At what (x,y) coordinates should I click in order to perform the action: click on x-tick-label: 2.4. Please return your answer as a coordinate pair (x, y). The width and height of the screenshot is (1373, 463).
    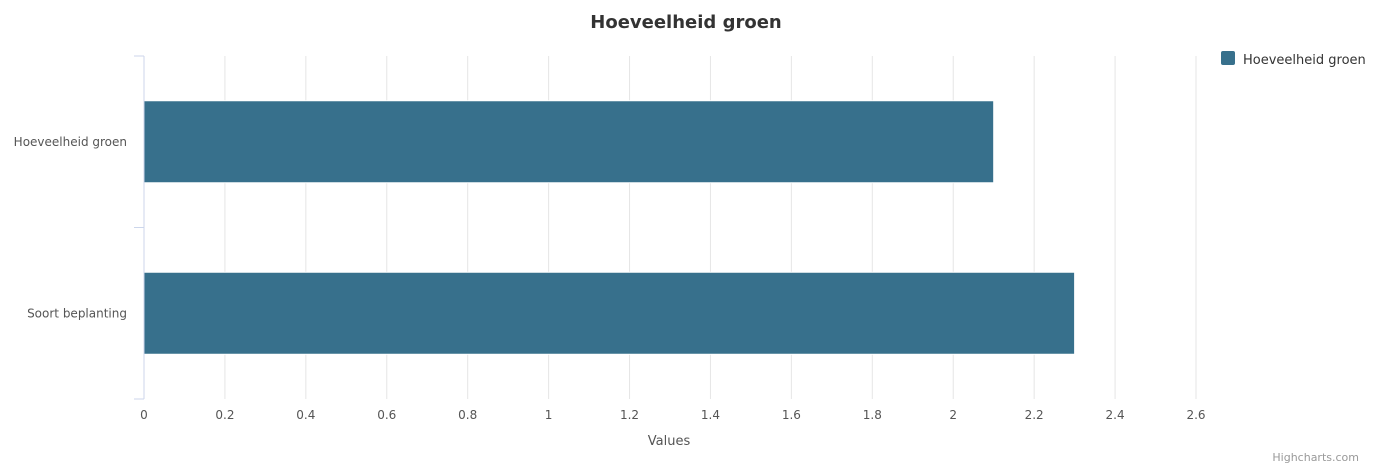
    Looking at the image, I should click on (1115, 415).